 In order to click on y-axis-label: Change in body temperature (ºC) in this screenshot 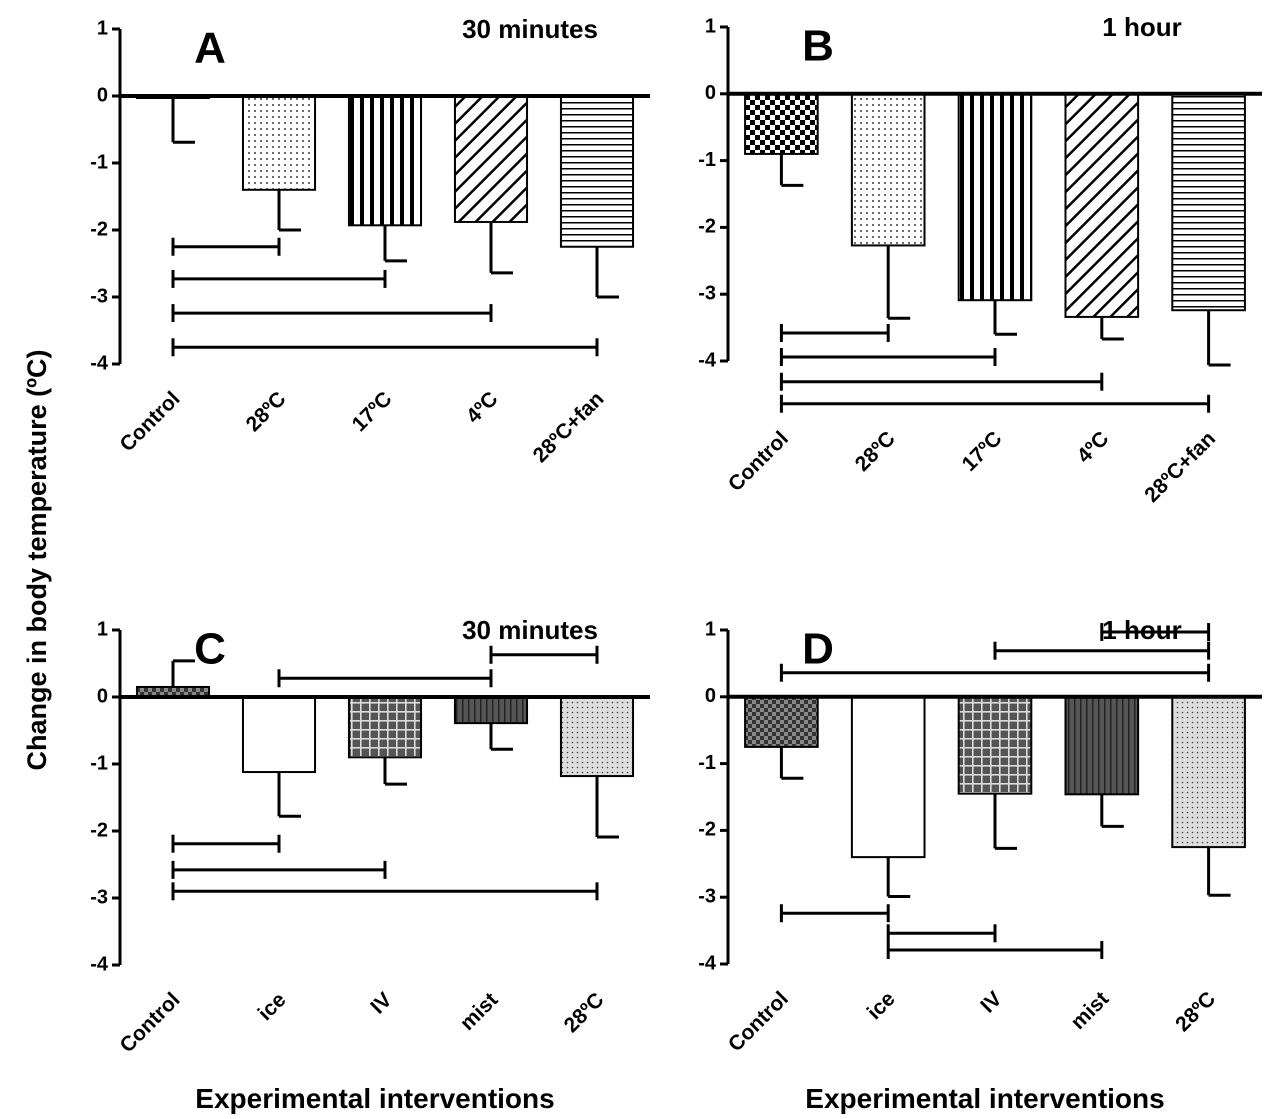, I will do `click(37, 560)`.